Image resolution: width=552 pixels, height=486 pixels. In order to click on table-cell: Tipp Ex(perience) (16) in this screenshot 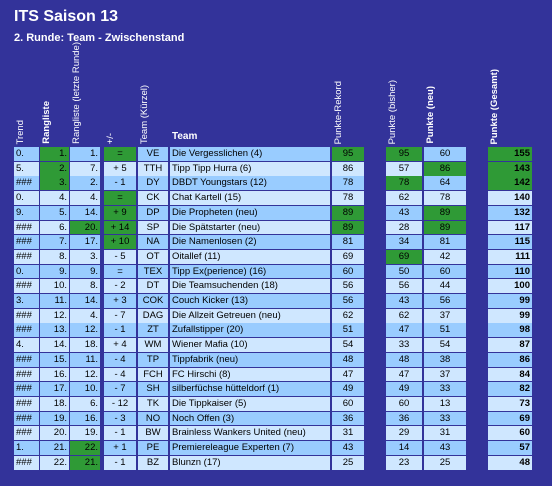, I will do `click(250, 271)`.